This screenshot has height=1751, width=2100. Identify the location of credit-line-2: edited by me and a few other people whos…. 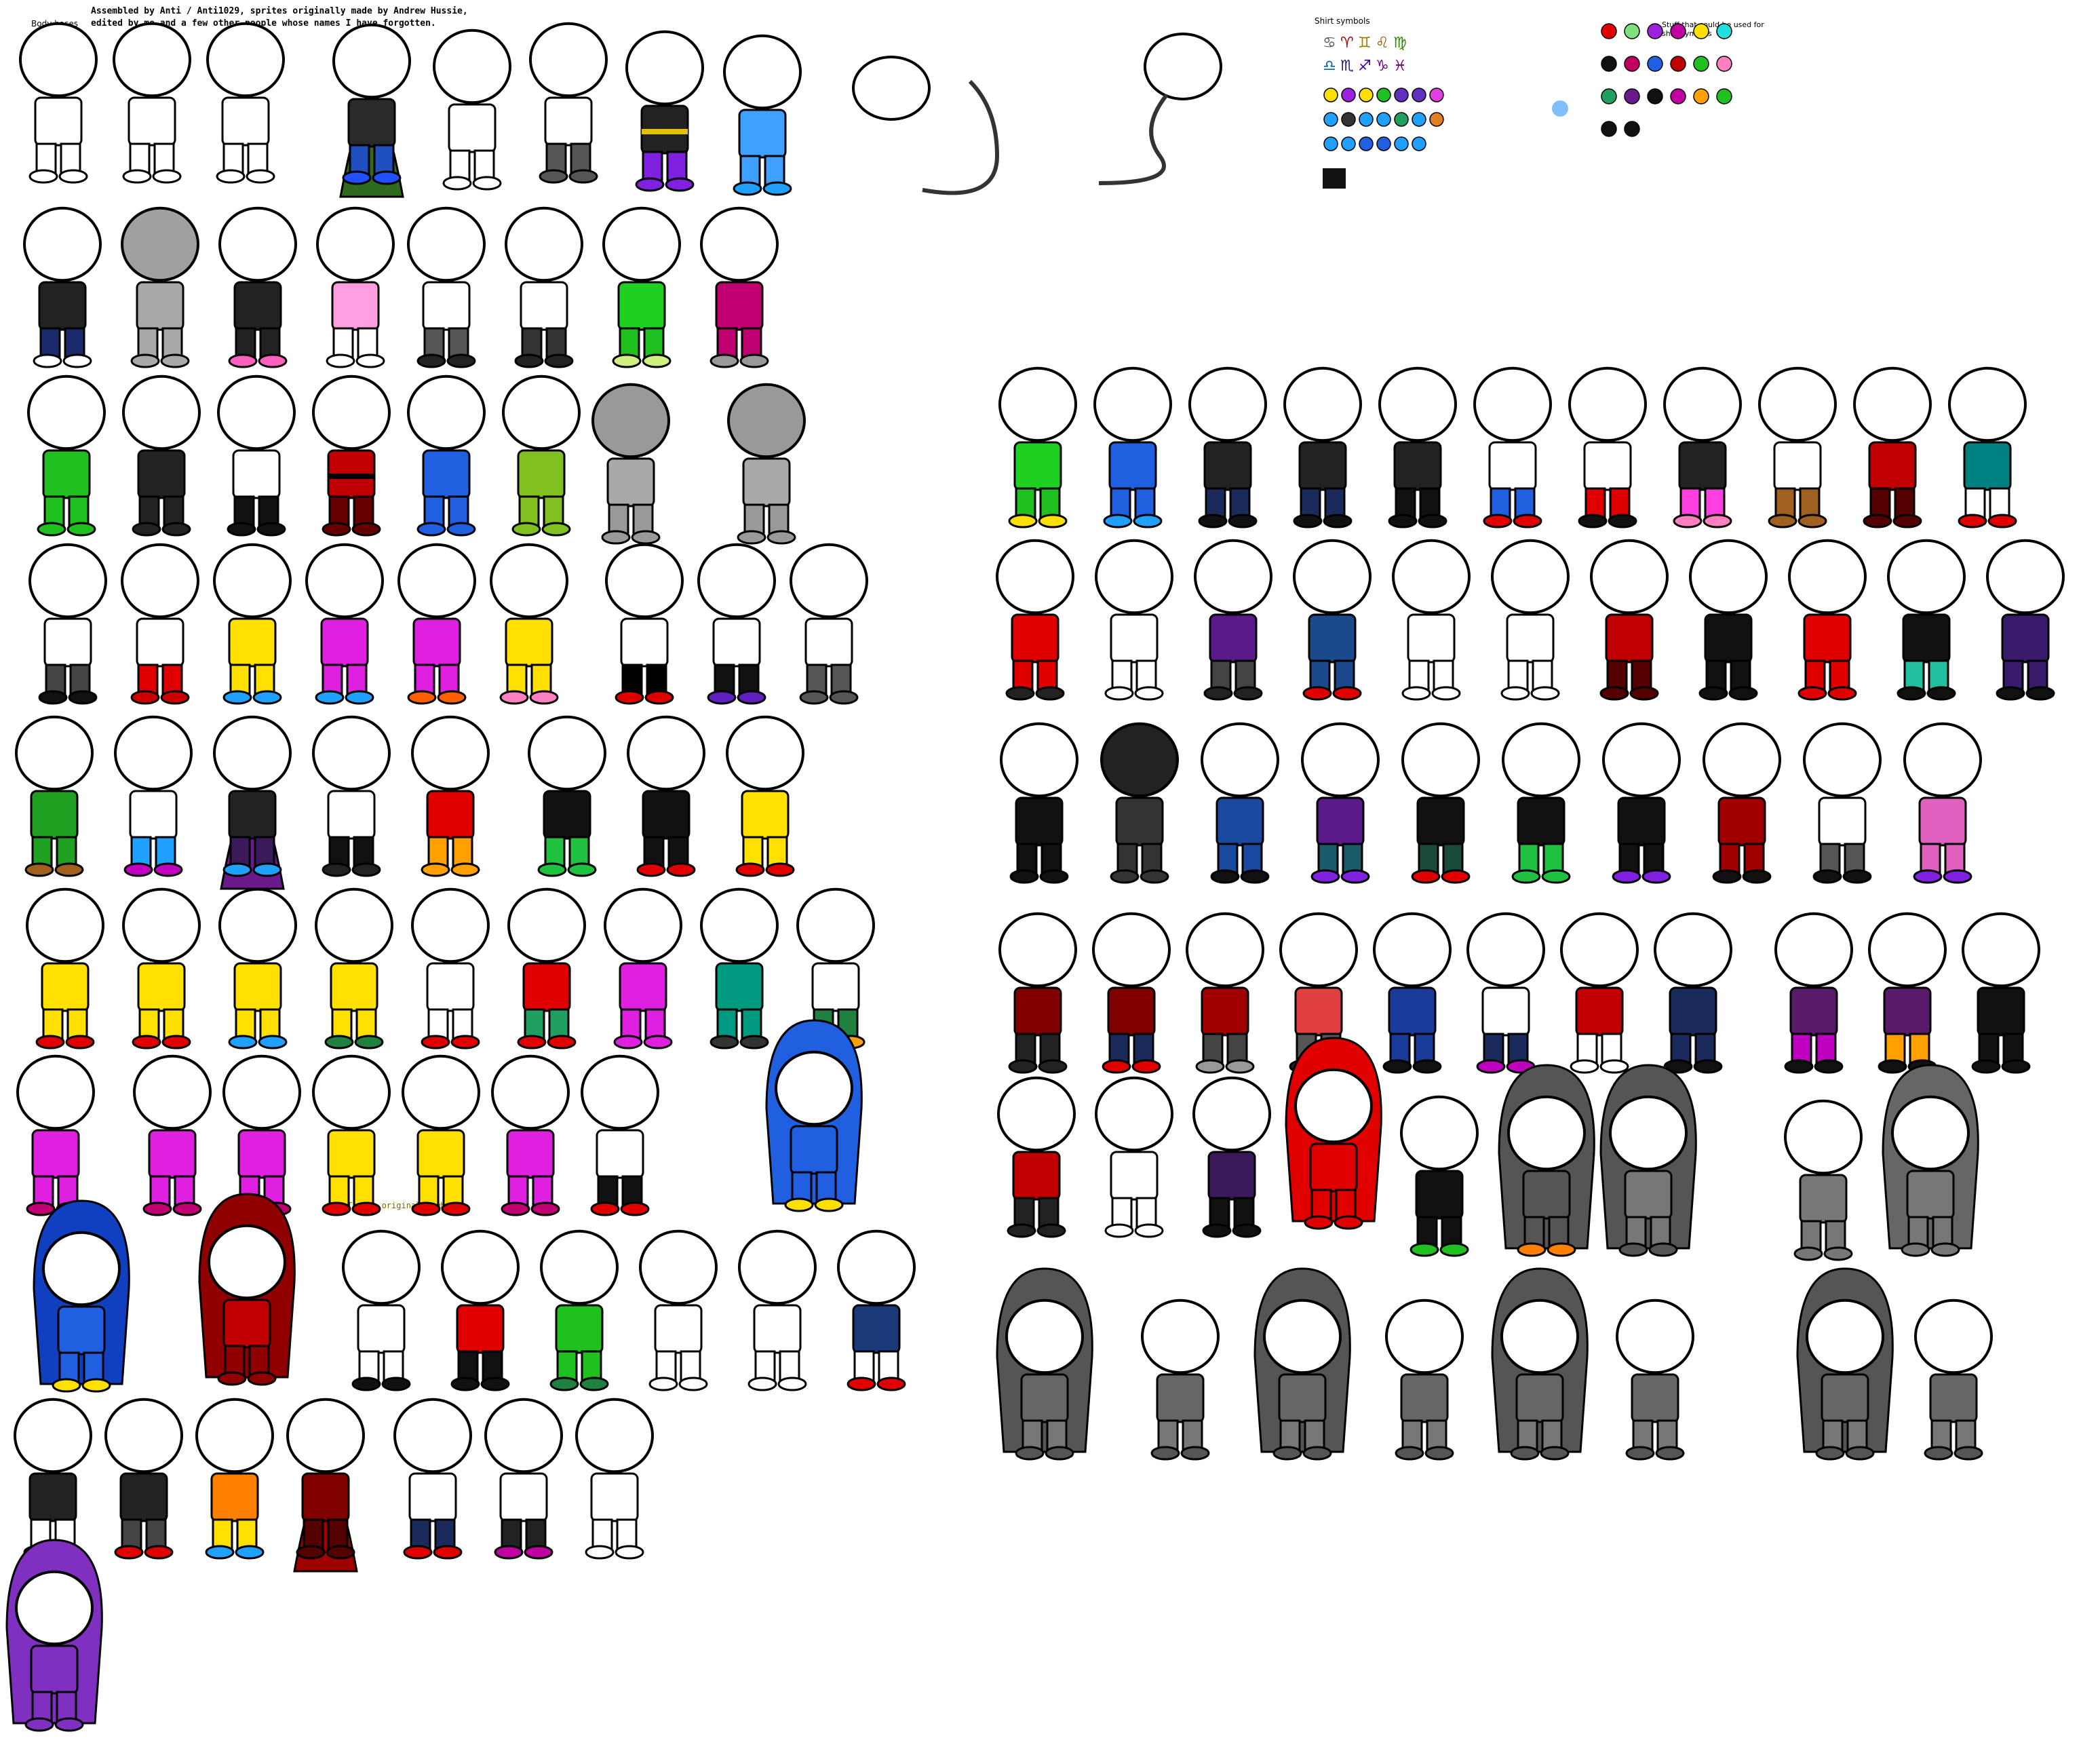
(263, 23).